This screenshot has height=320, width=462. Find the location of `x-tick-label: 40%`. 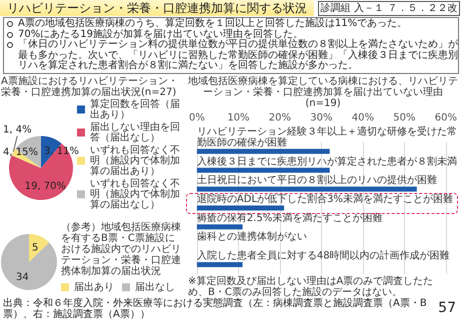

x-tick-label: 40% is located at coordinates (363, 118).